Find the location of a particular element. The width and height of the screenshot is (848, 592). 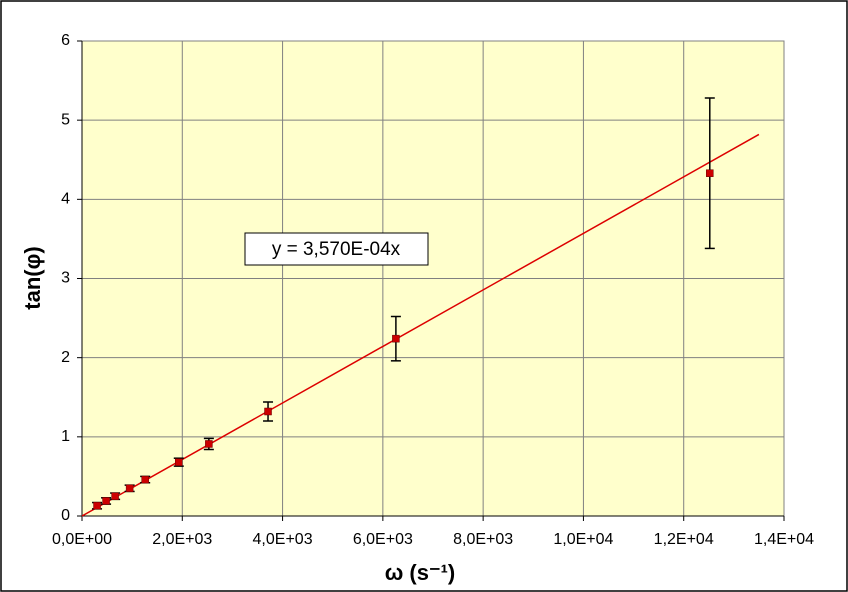

x-axis-label: ω (s⁻¹) is located at coordinates (420, 572).